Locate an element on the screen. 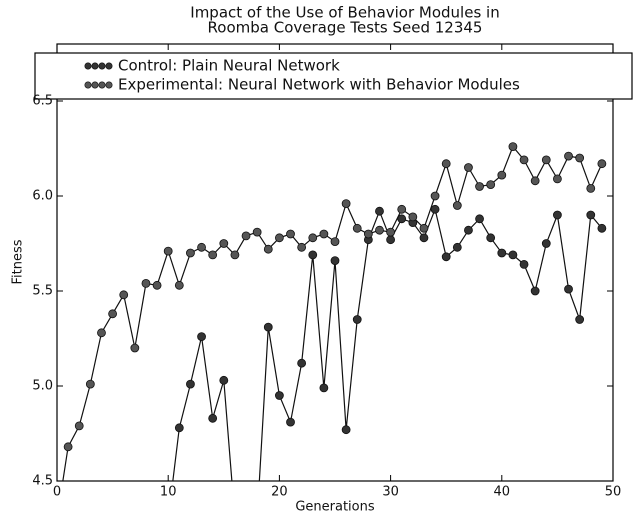  x-tick-label: 40 is located at coordinates (502, 492).